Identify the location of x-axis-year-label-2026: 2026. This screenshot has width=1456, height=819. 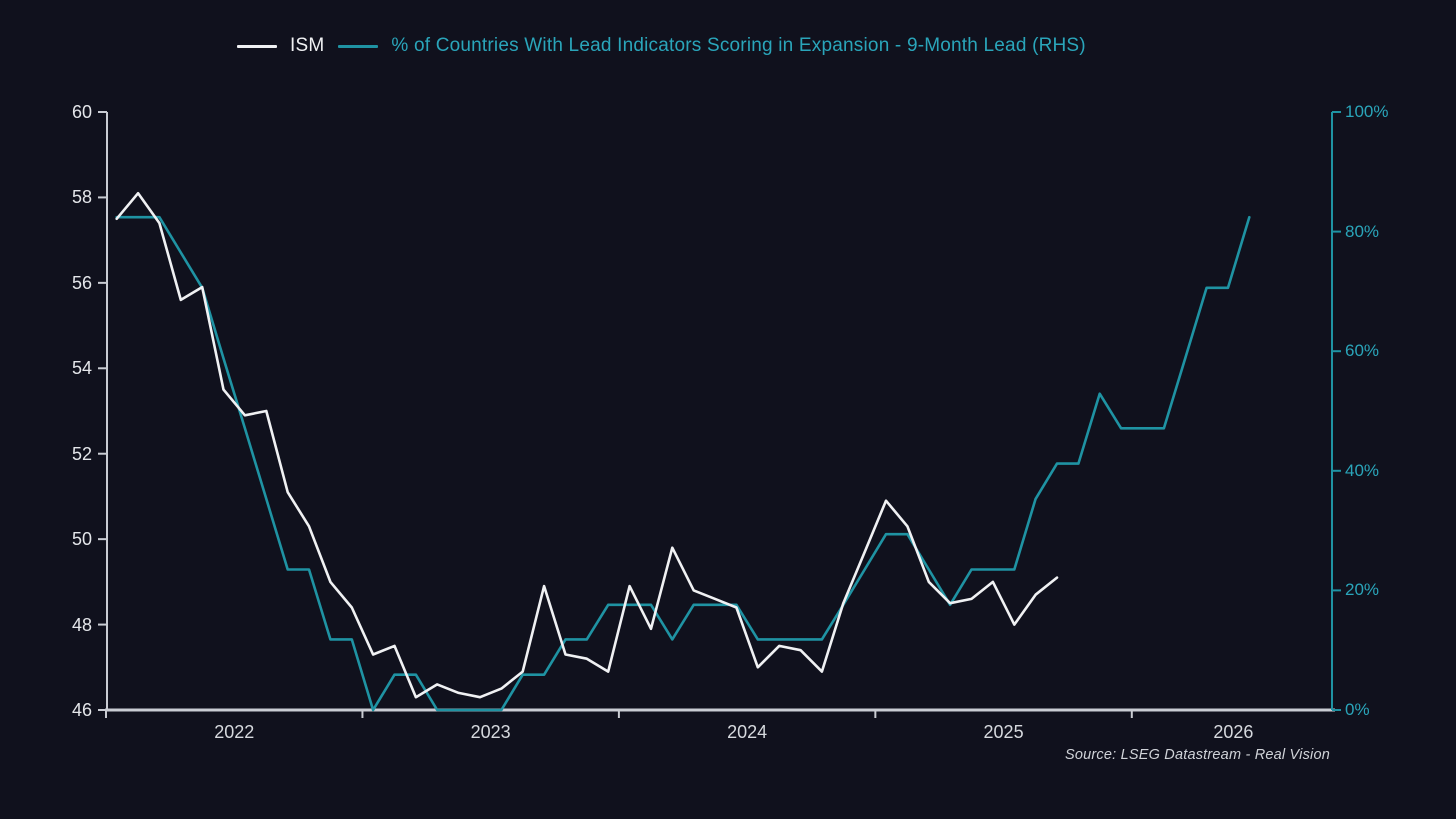
(1233, 732).